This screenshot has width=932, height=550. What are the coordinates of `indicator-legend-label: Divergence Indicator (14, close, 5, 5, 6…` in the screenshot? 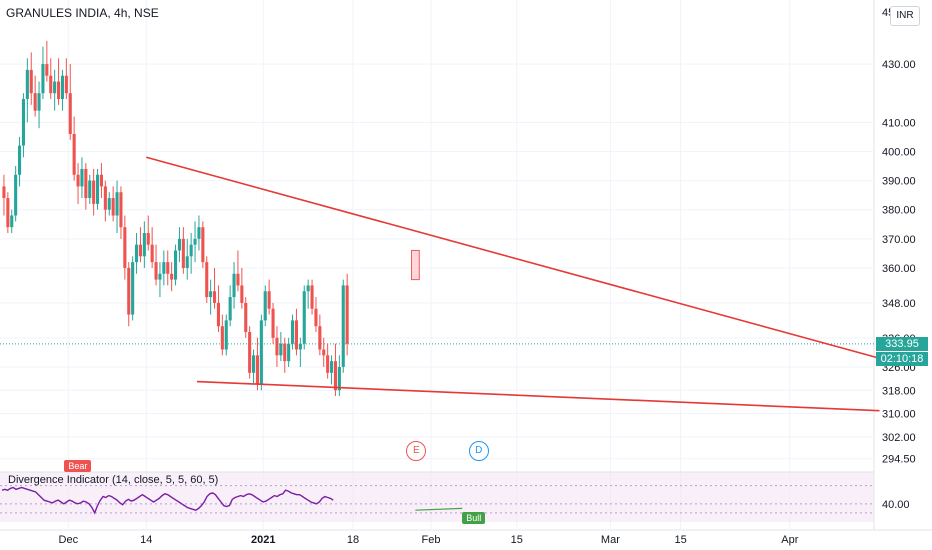 It's located at (113, 480).